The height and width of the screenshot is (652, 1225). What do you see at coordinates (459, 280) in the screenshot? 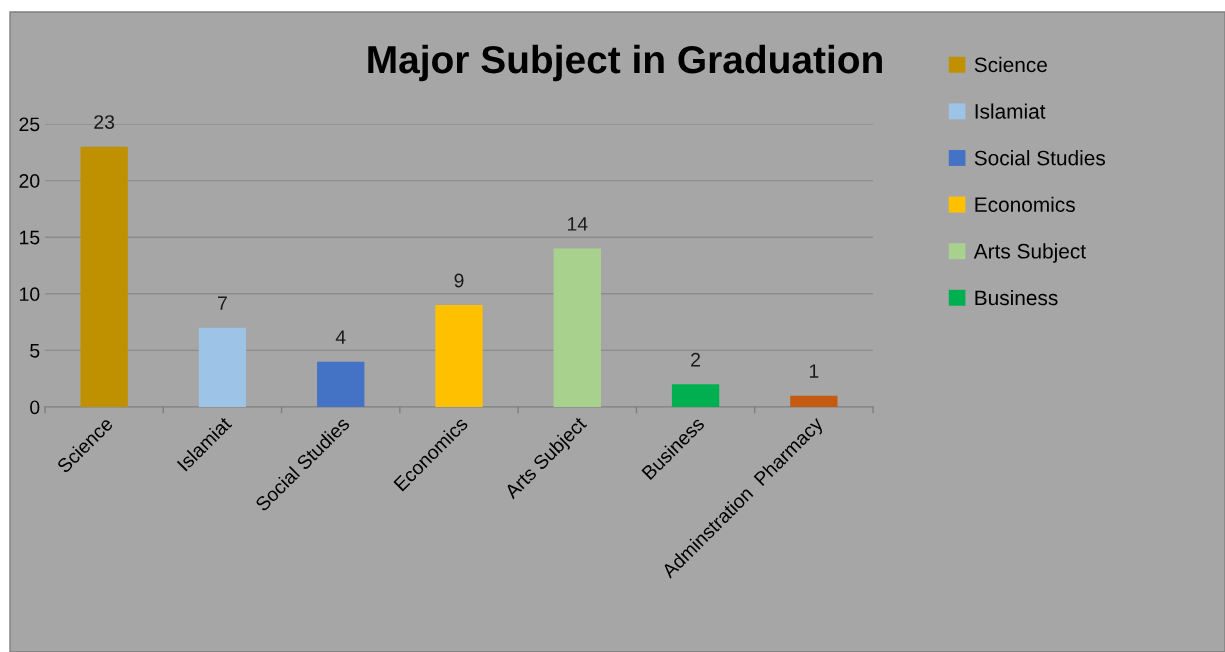
I see `data-label: 9` at bounding box center [459, 280].